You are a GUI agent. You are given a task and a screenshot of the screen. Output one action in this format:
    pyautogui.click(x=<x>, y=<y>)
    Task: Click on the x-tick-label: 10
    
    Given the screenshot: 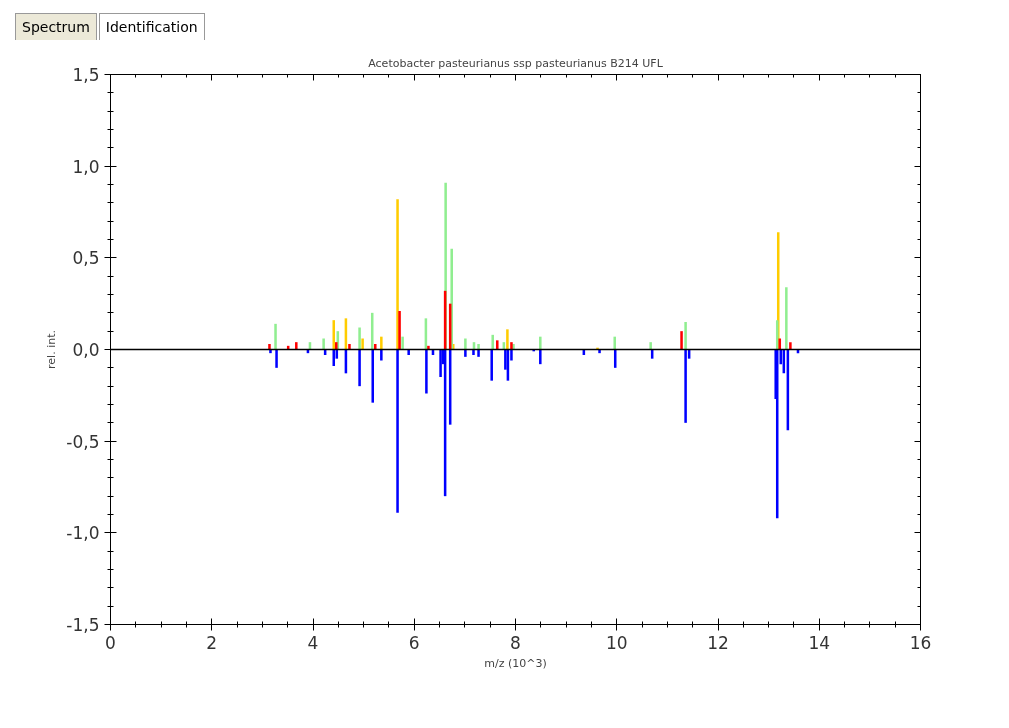 What is the action you would take?
    pyautogui.click(x=616, y=642)
    